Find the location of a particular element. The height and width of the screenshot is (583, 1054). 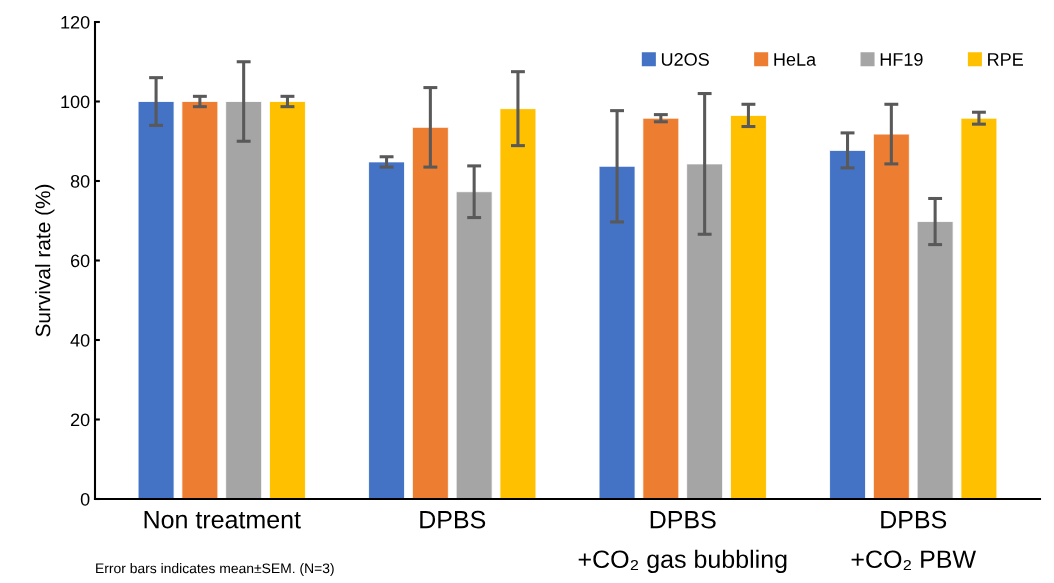

text: Error bars indicates mean±SEM. (N=3) is located at coordinates (215, 569).